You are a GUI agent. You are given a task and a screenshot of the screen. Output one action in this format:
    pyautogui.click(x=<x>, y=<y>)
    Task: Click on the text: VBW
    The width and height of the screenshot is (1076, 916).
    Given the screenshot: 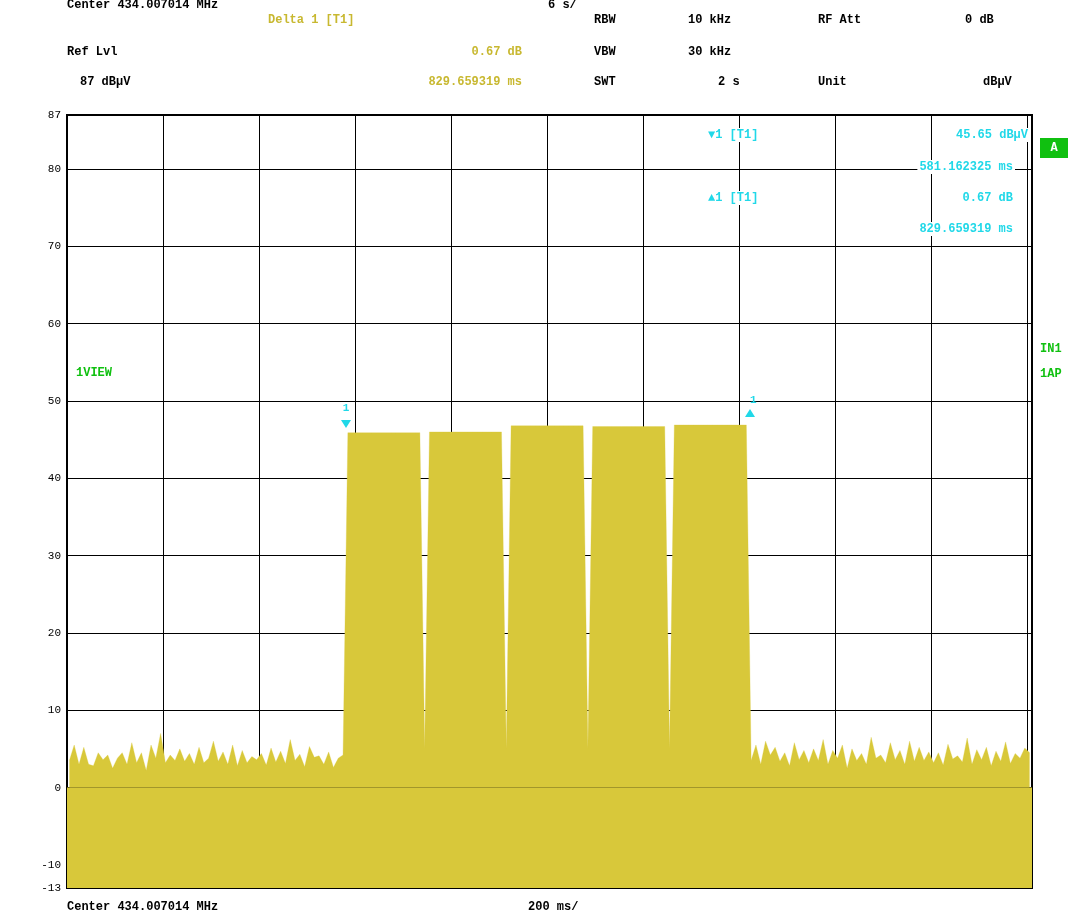 What is the action you would take?
    pyautogui.click(x=605, y=52)
    